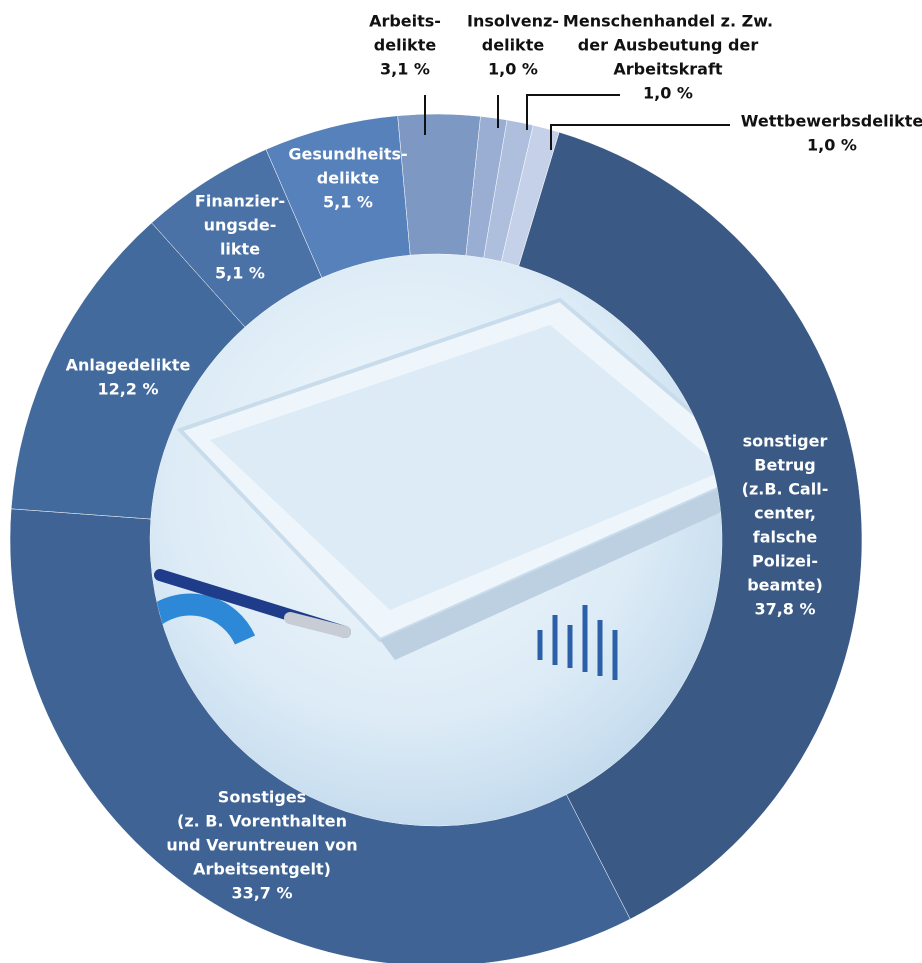 Image resolution: width=922 pixels, height=963 pixels. Describe the element at coordinates (785, 441) in the screenshot. I see `category-label: sonstiger` at that location.